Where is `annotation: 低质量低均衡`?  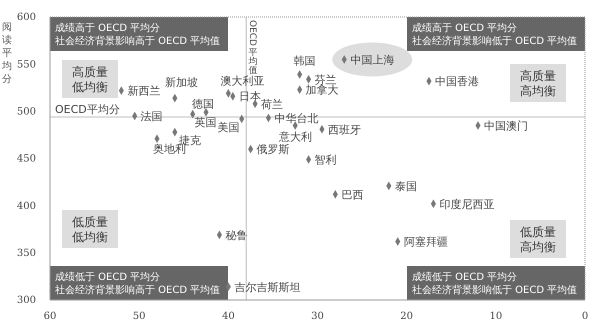
annotation: 低质量低均衡 is located at coordinates (90, 229).